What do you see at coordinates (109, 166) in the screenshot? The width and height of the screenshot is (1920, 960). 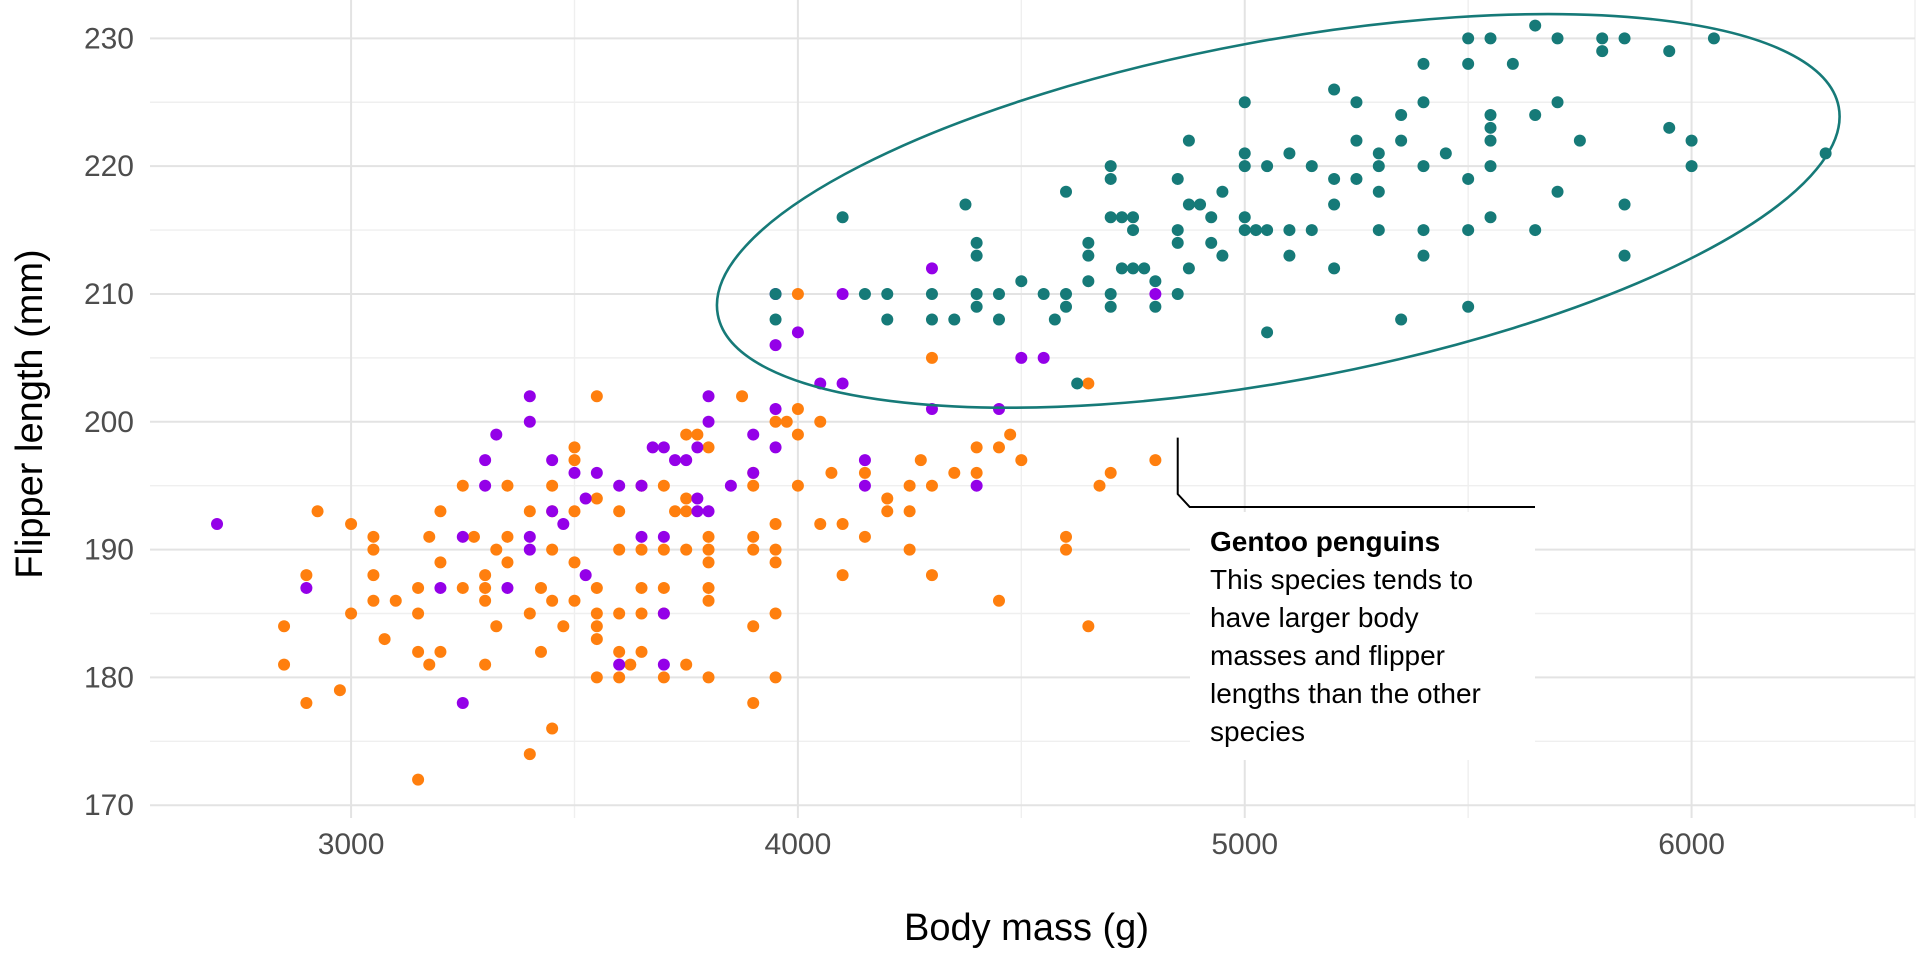 I see `y-tick-label: 220` at bounding box center [109, 166].